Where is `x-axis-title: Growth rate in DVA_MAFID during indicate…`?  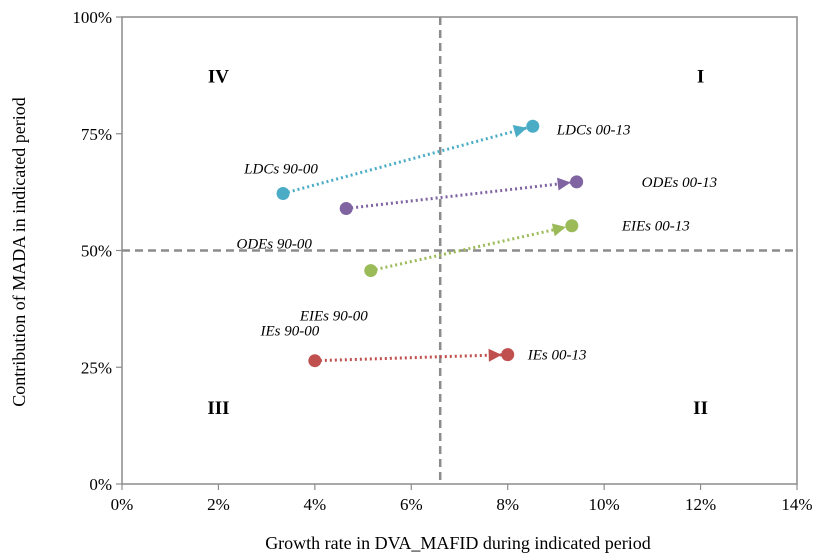
x-axis-title: Growth rate in DVA_MAFID during indicate… is located at coordinates (458, 543).